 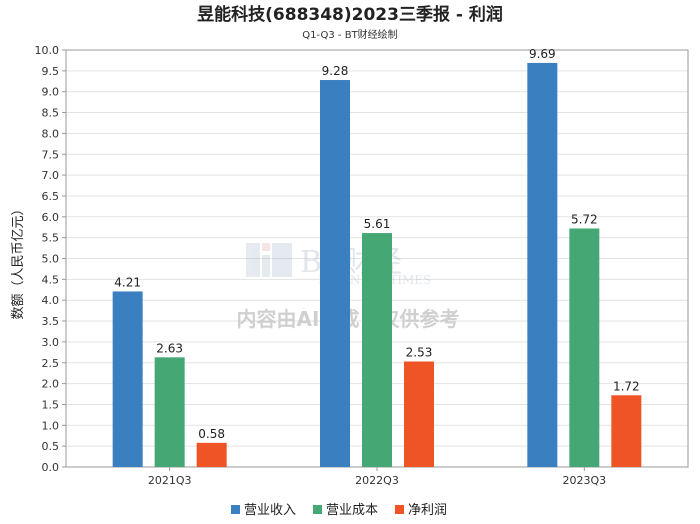 What do you see at coordinates (51, 133) in the screenshot?
I see `y-tick-label: 8.0` at bounding box center [51, 133].